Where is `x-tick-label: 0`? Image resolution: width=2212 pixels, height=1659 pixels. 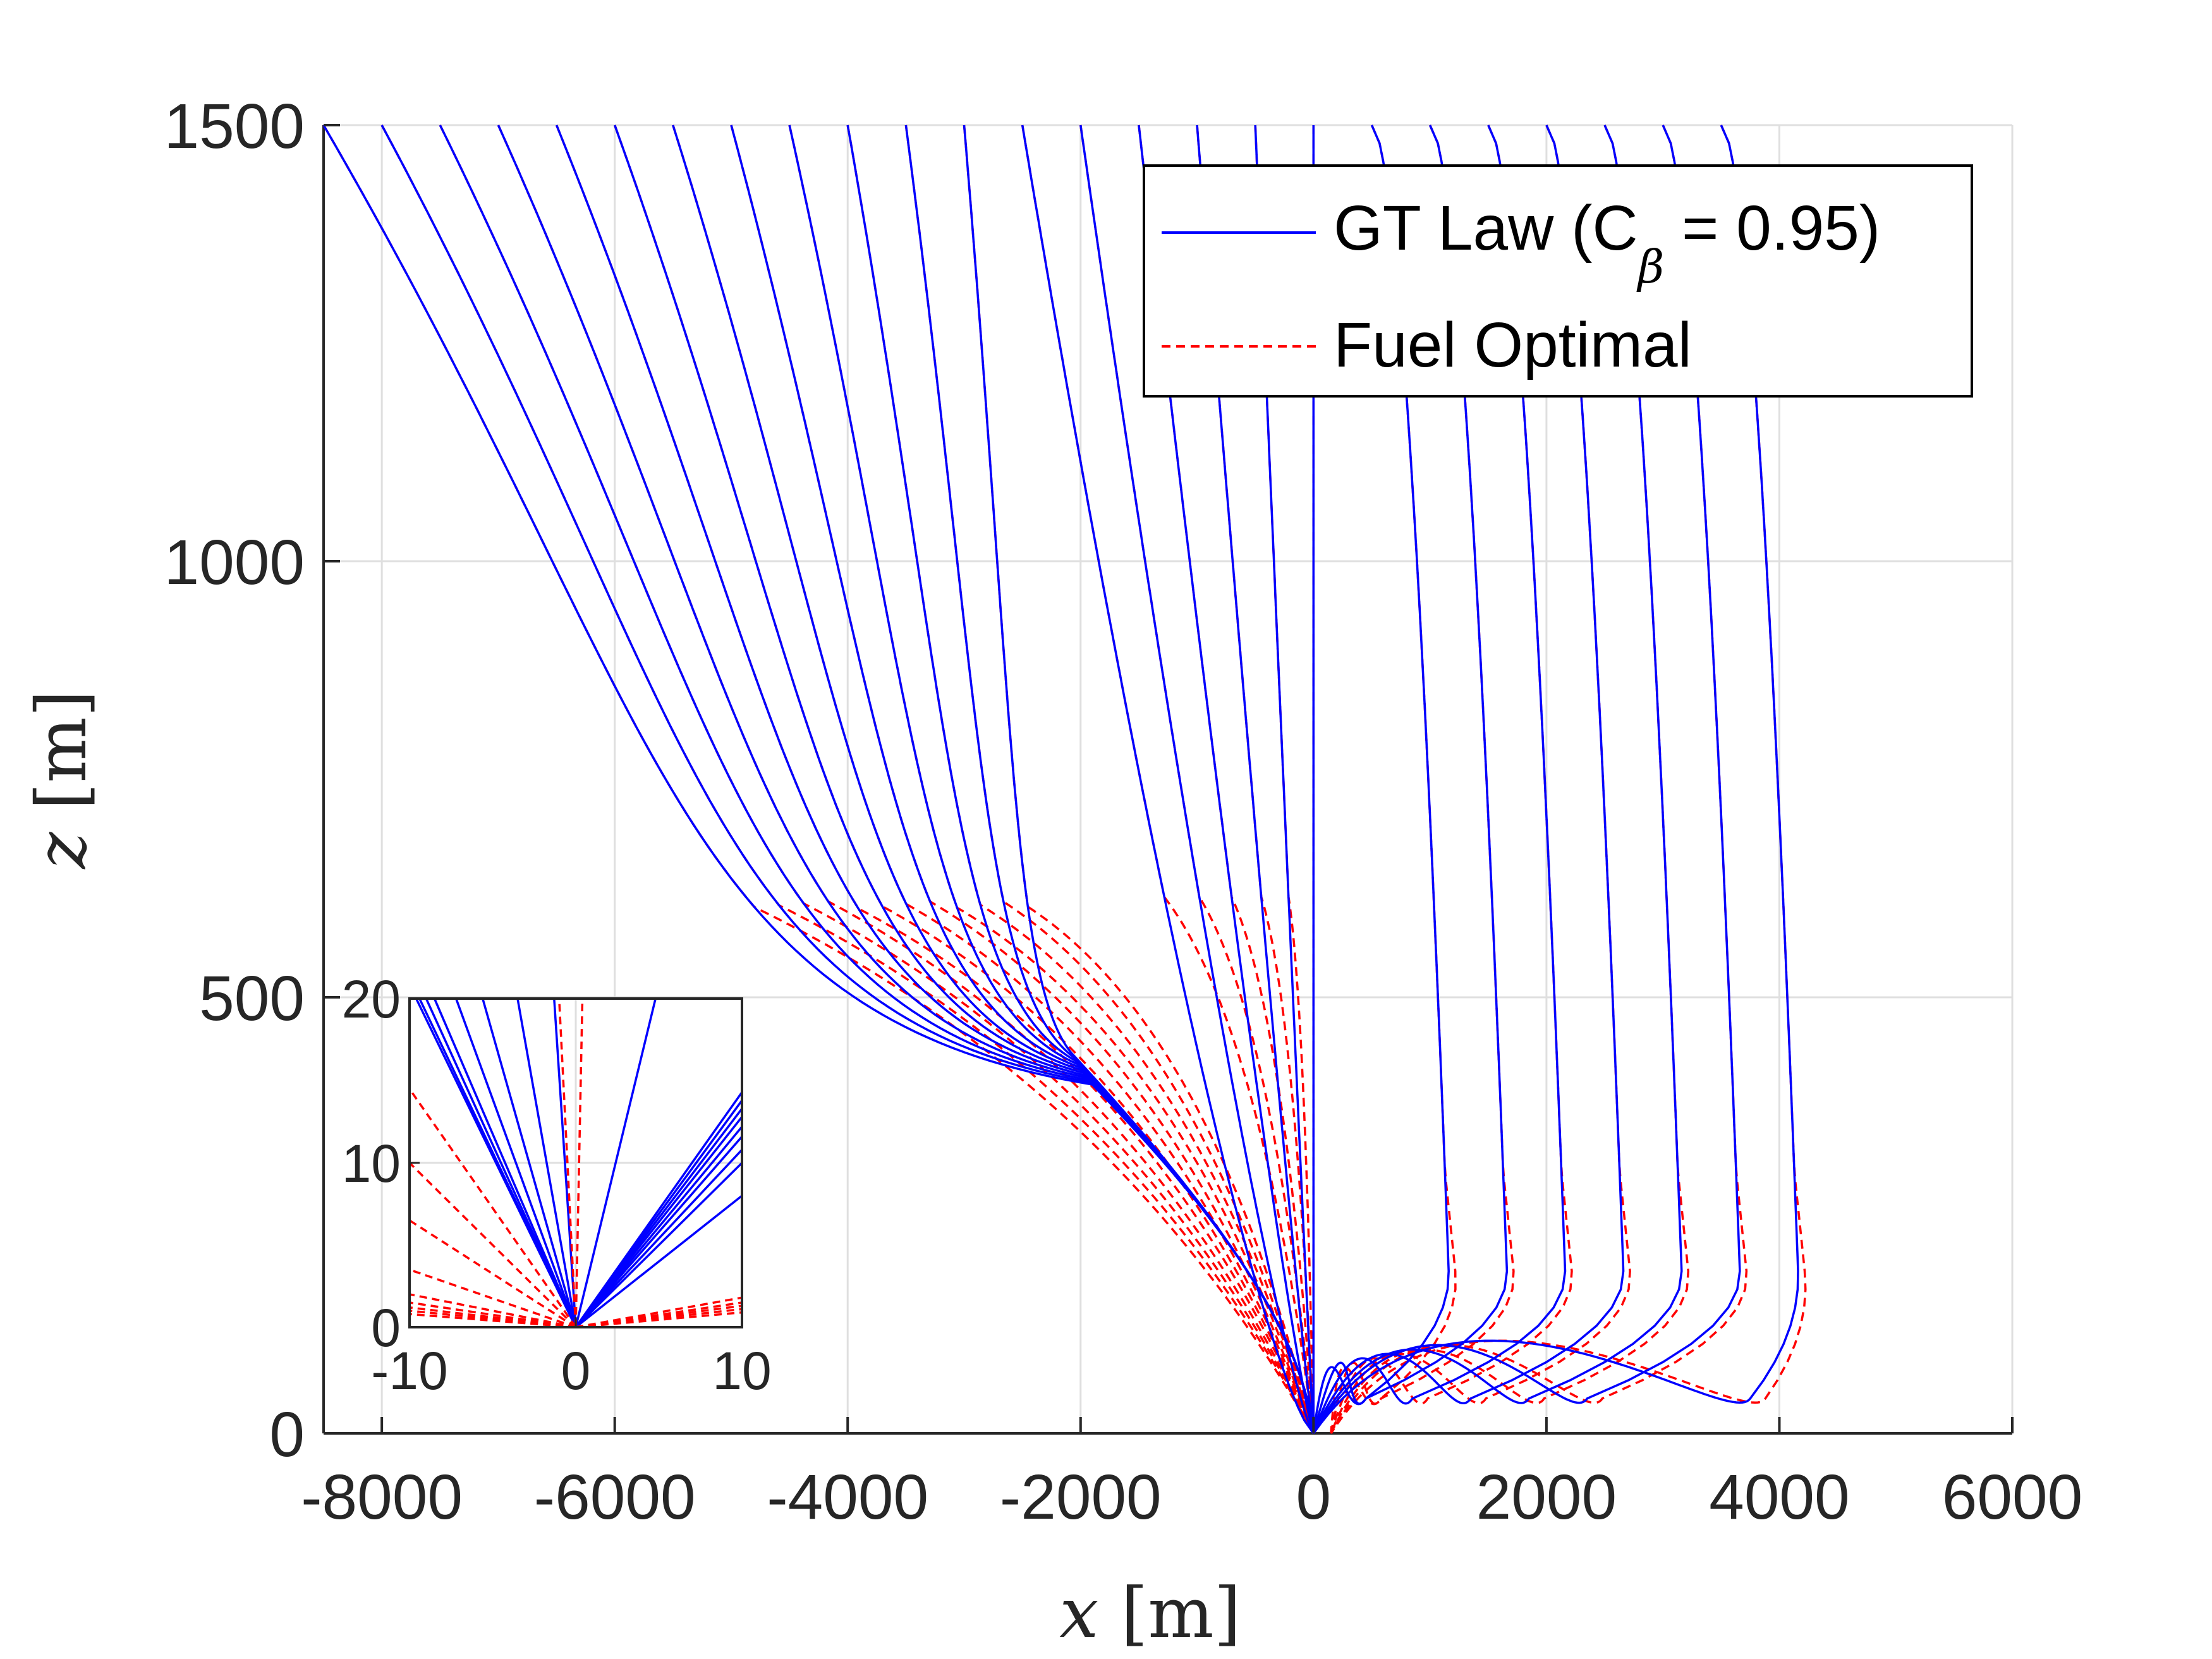
x-tick-label: 0 is located at coordinates (1314, 1497).